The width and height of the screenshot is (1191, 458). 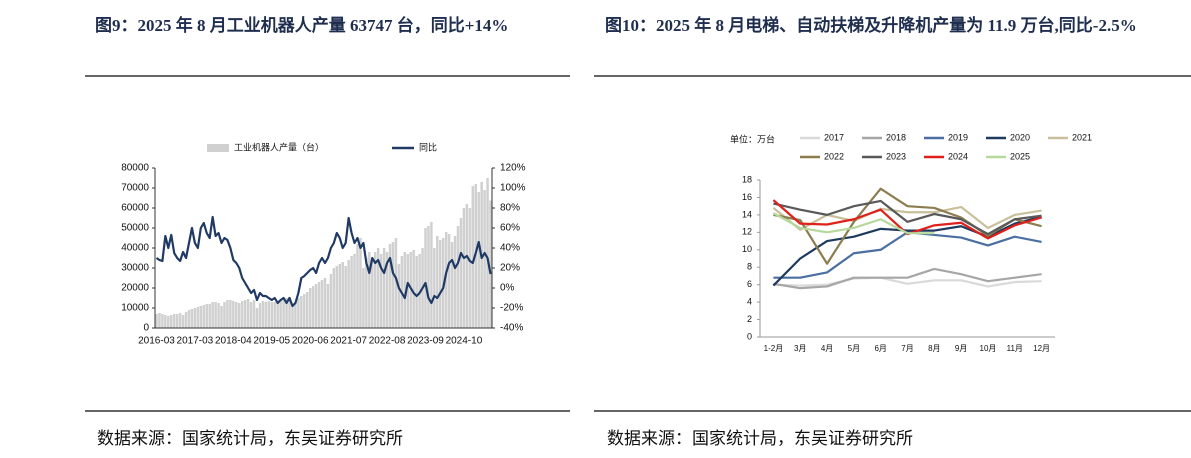 What do you see at coordinates (135, 188) in the screenshot?
I see `y-tick-label: 70000` at bounding box center [135, 188].